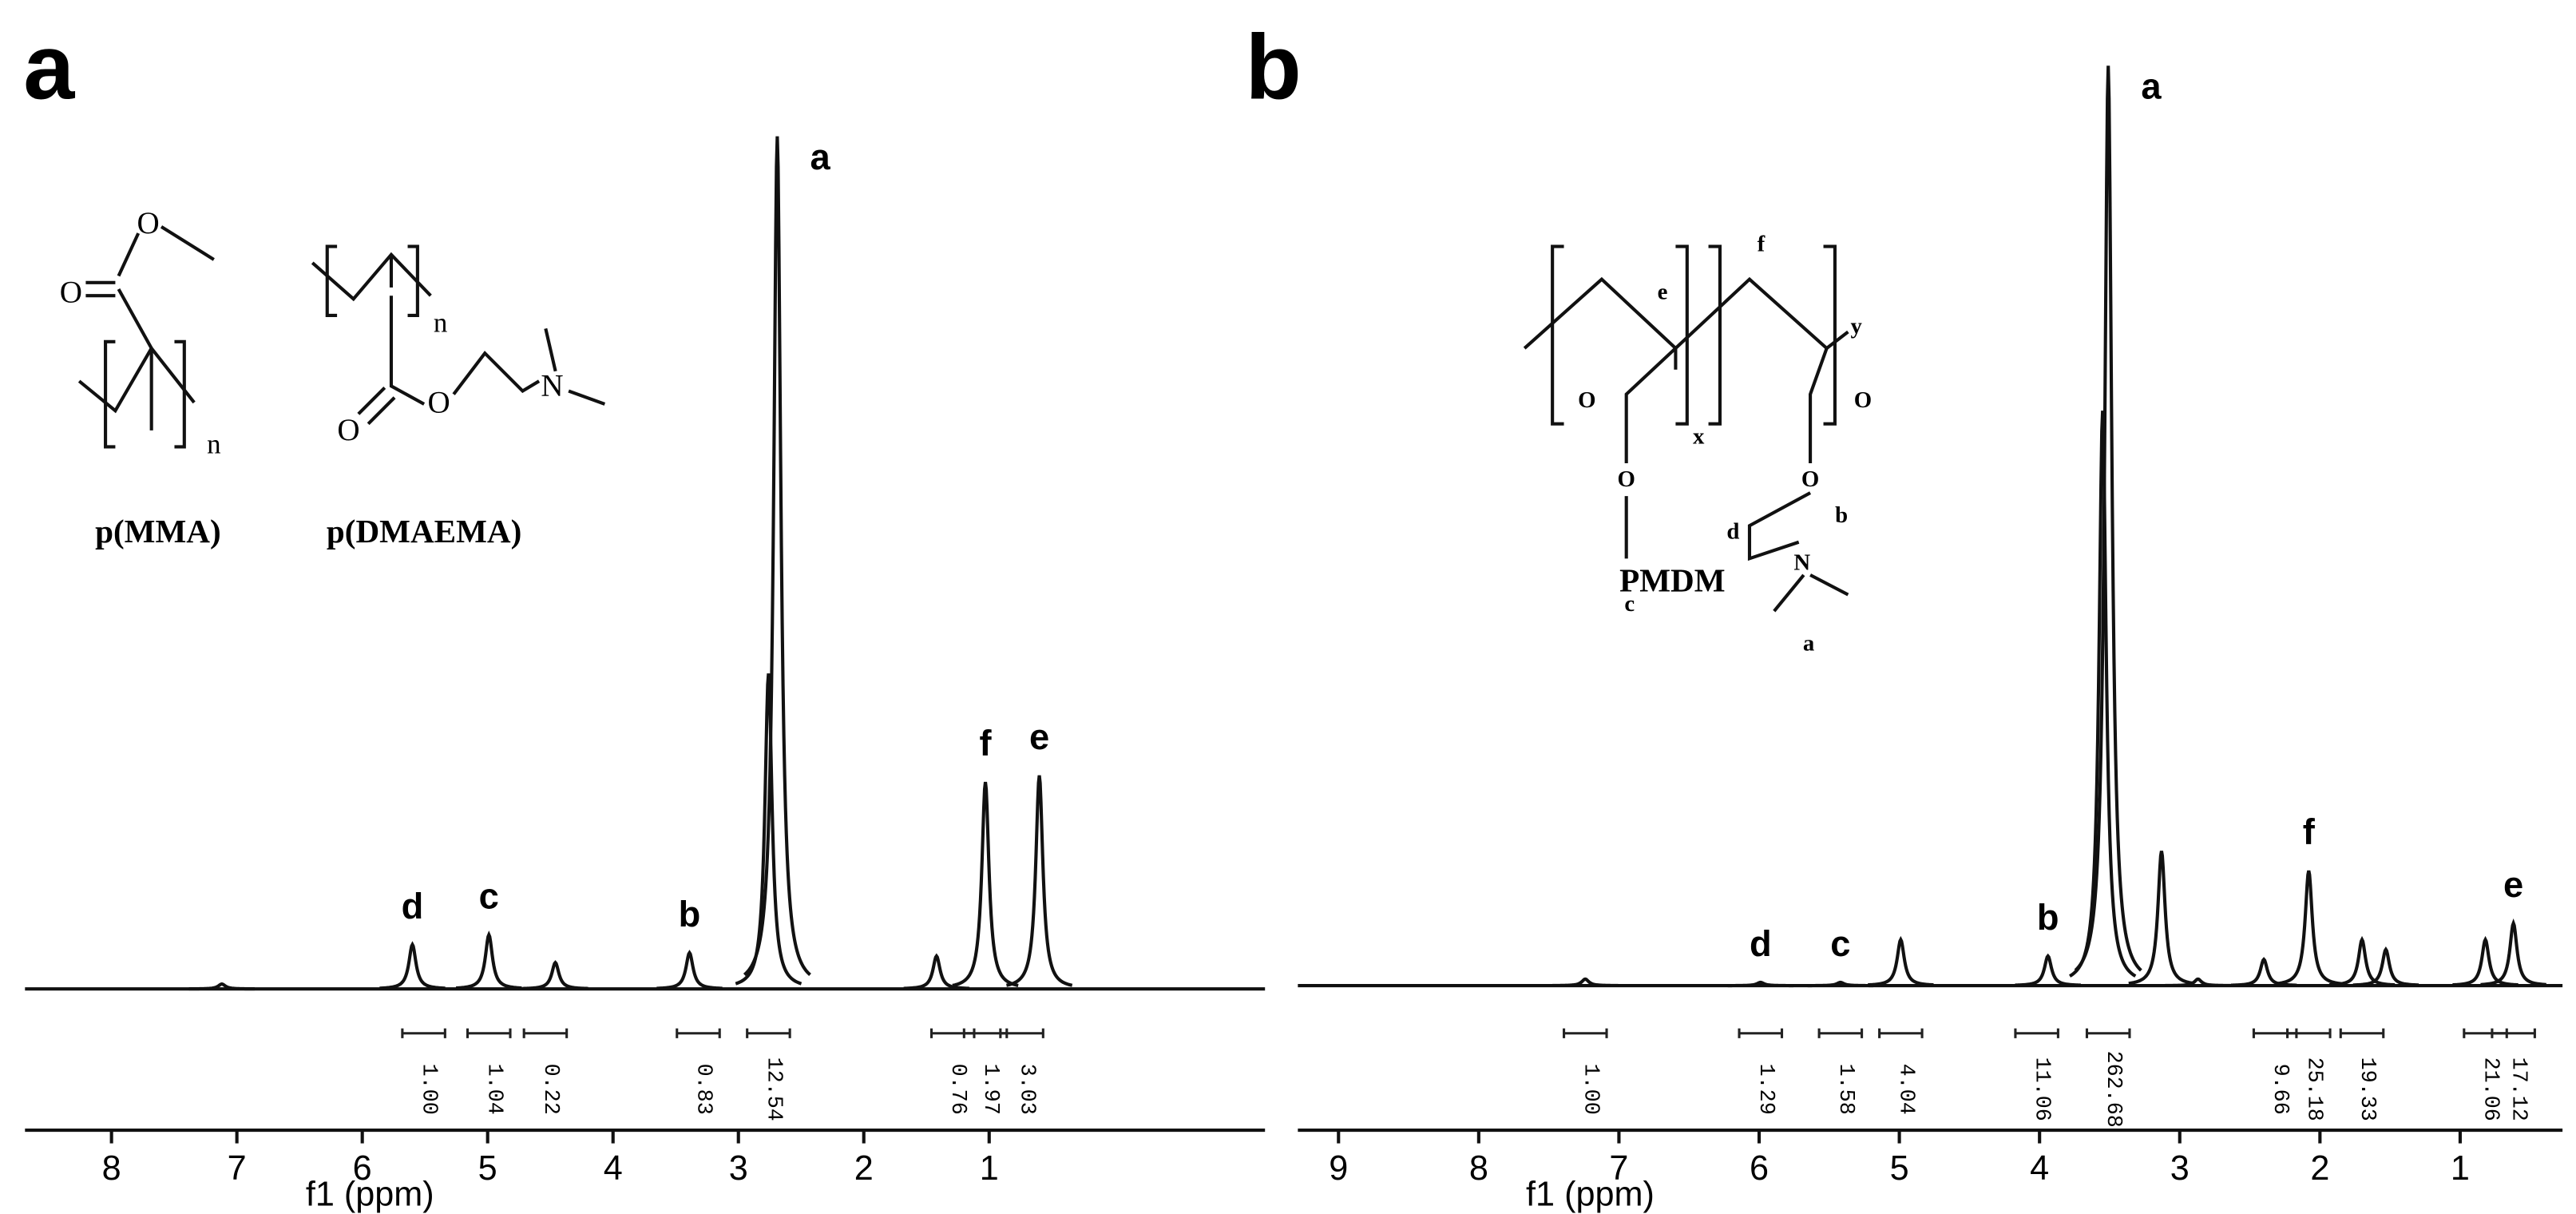  Describe the element at coordinates (1338, 1168) in the screenshot. I see `x-tick-label: 9` at that location.